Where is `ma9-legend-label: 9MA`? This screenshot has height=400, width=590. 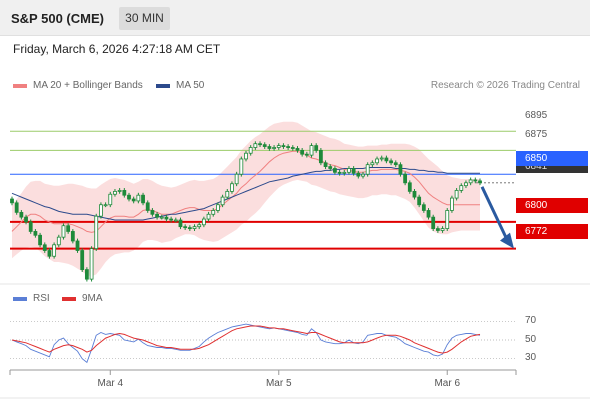 ma9-legend-label: 9MA is located at coordinates (92, 298).